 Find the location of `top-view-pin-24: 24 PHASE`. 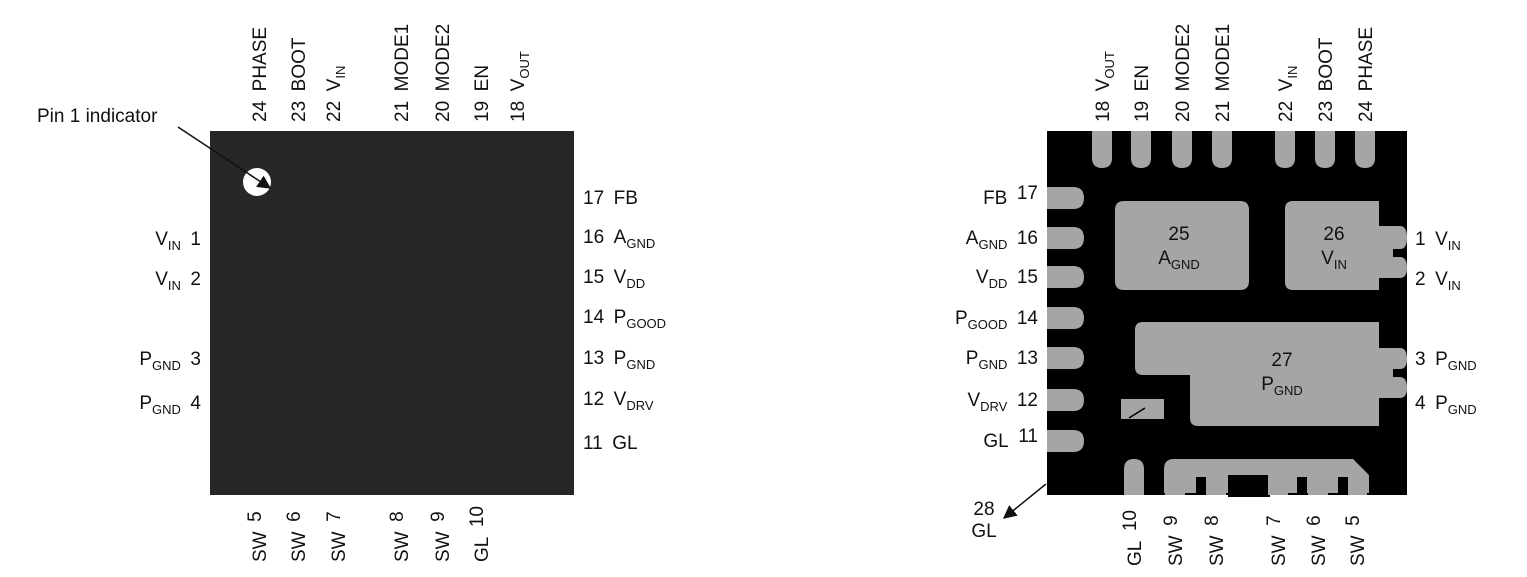

top-view-pin-24: 24 PHASE is located at coordinates (260, 74).